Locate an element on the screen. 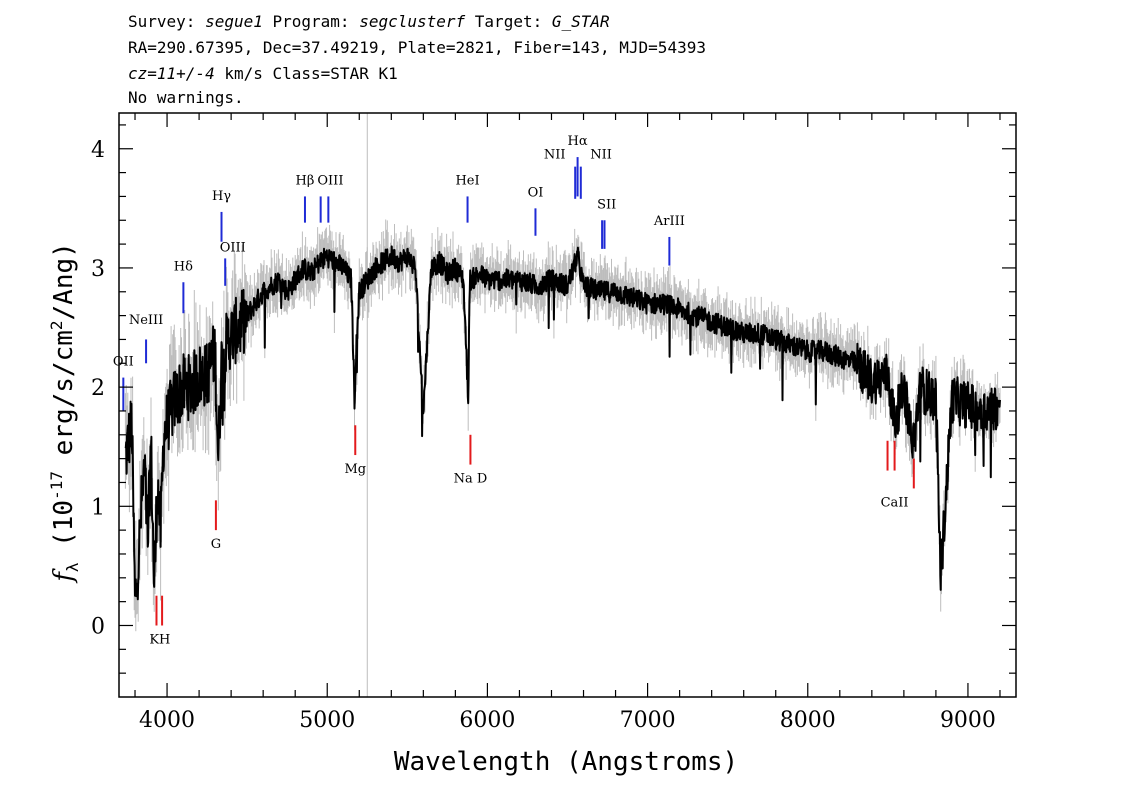 This screenshot has width=1134, height=810. redshift-value: cz=11+/-4 is located at coordinates (171, 73).